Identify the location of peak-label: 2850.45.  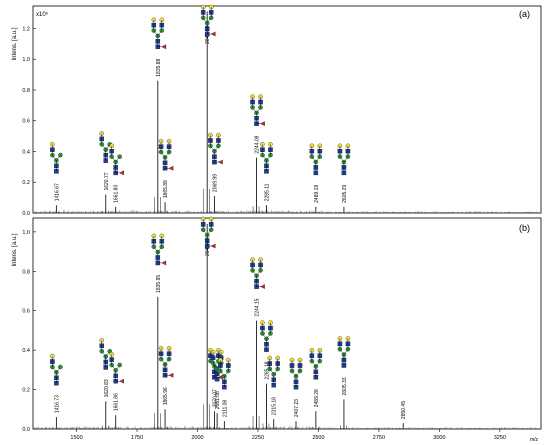
(404, 410).